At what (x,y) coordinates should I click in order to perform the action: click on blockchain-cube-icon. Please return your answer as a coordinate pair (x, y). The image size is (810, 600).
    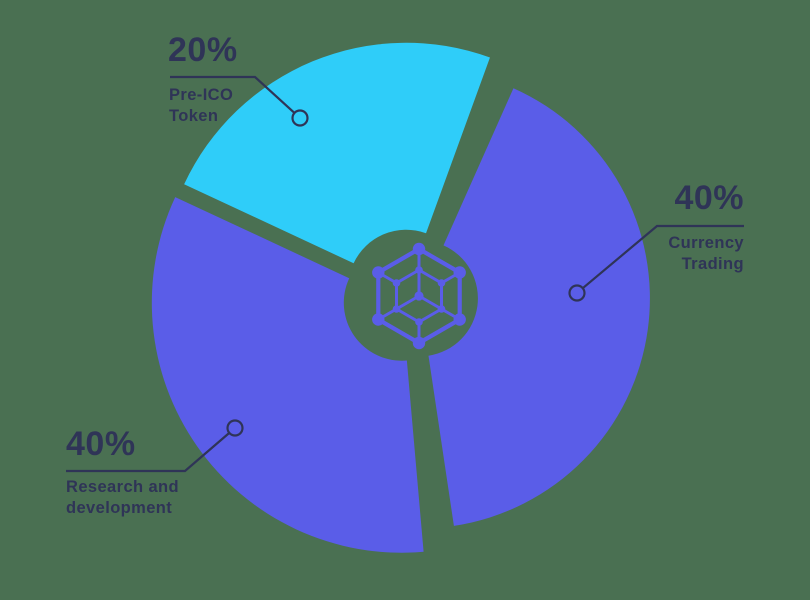
    Looking at the image, I should click on (419, 296).